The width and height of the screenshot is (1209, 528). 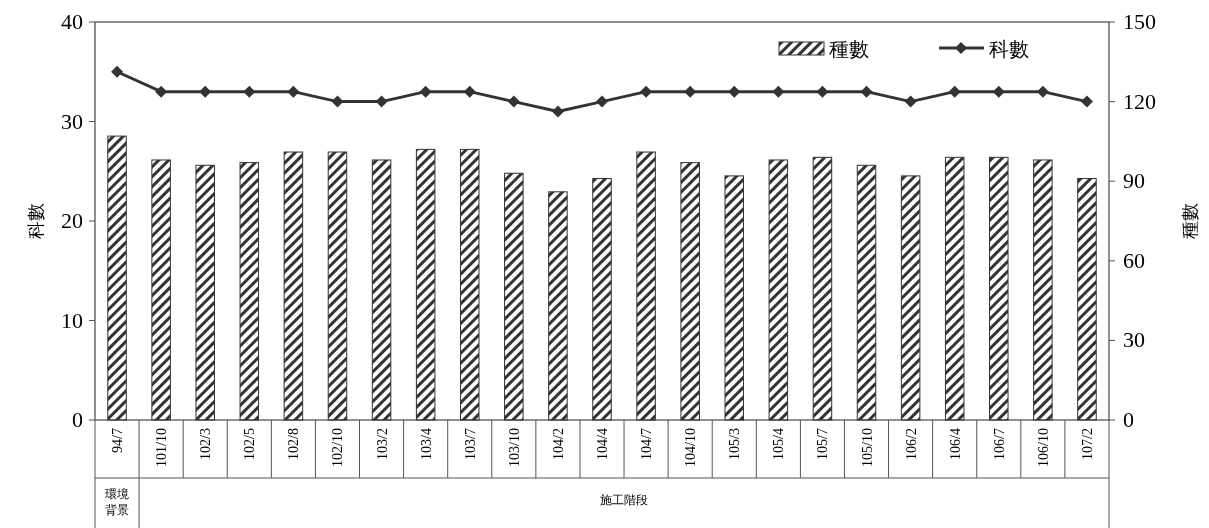 I want to click on x-tick-label: 94/7, so click(x=118, y=440).